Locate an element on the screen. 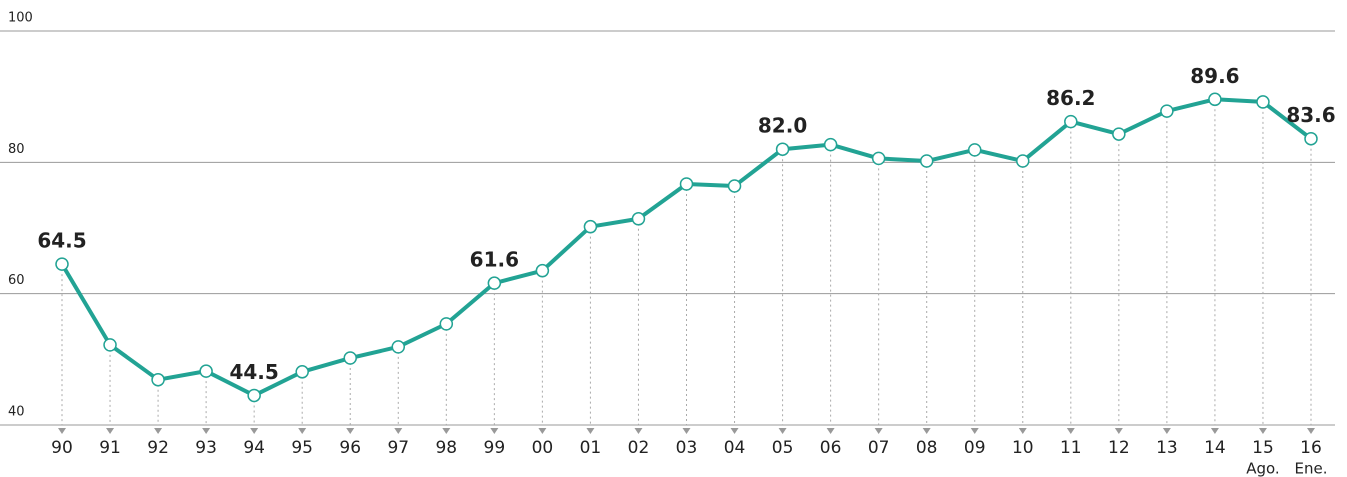 This screenshot has height=477, width=1347. data-label: 82.0 is located at coordinates (782, 126).